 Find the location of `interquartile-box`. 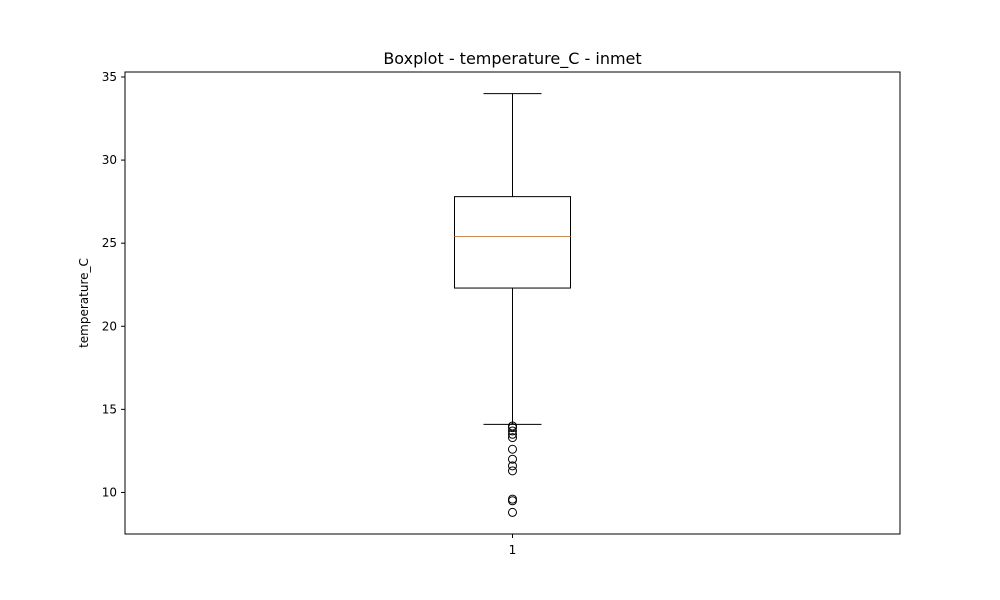

interquartile-box is located at coordinates (512, 242).